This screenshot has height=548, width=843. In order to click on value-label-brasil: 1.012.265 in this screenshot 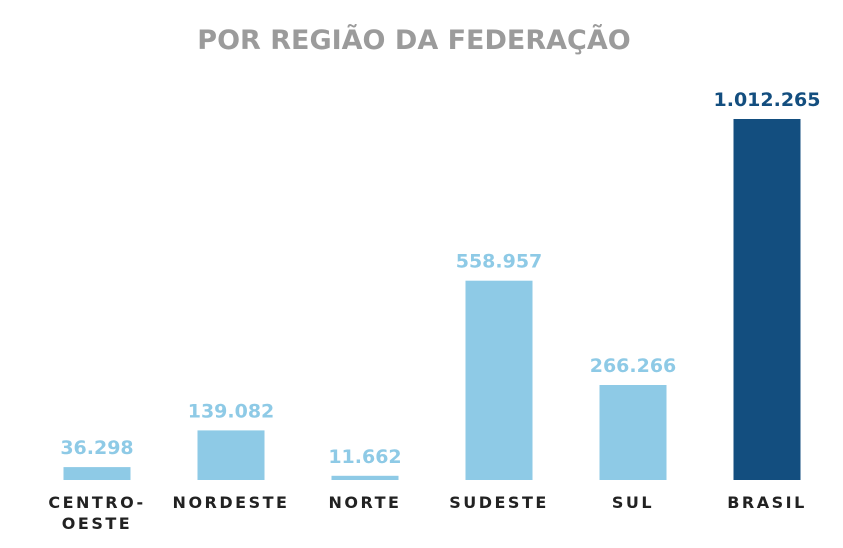, I will do `click(767, 100)`.